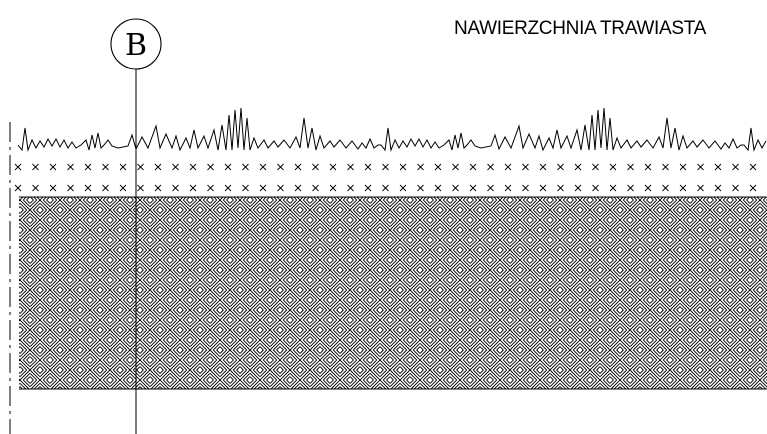 This screenshot has width=767, height=434. What do you see at coordinates (392, 129) in the screenshot?
I see `grass-surface-layer` at bounding box center [392, 129].